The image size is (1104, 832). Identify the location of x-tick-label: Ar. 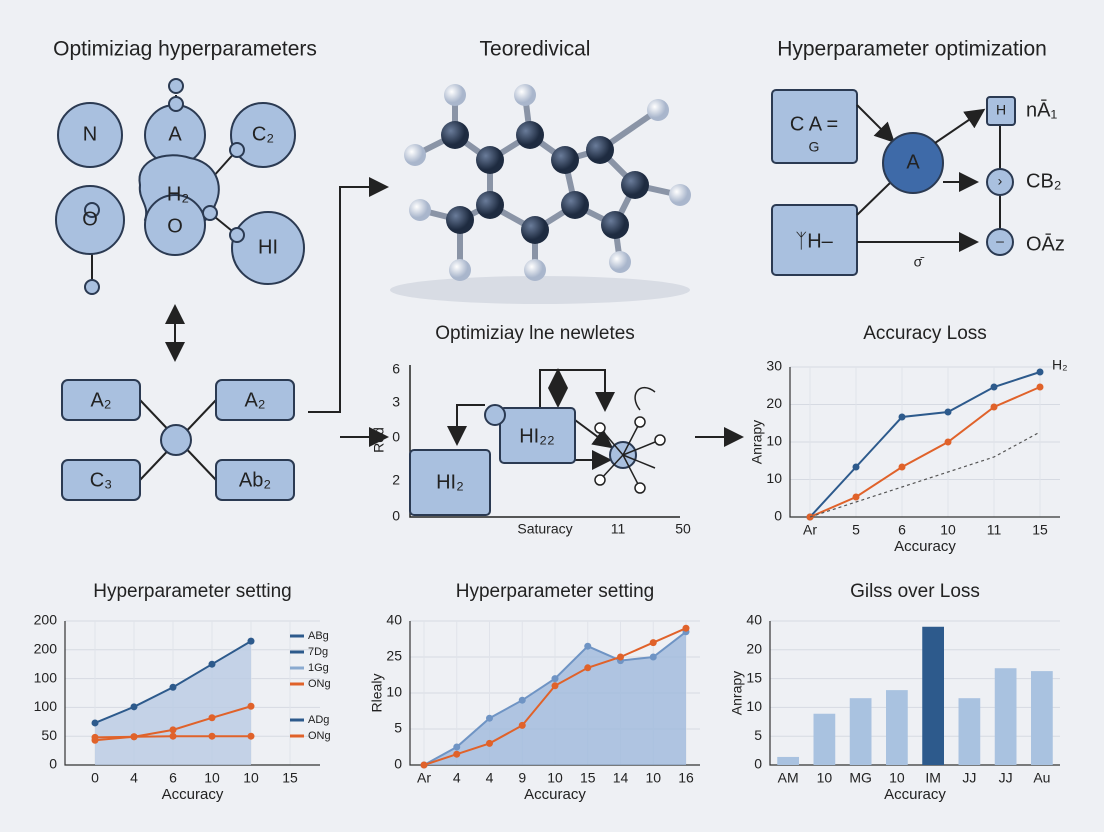
(810, 530).